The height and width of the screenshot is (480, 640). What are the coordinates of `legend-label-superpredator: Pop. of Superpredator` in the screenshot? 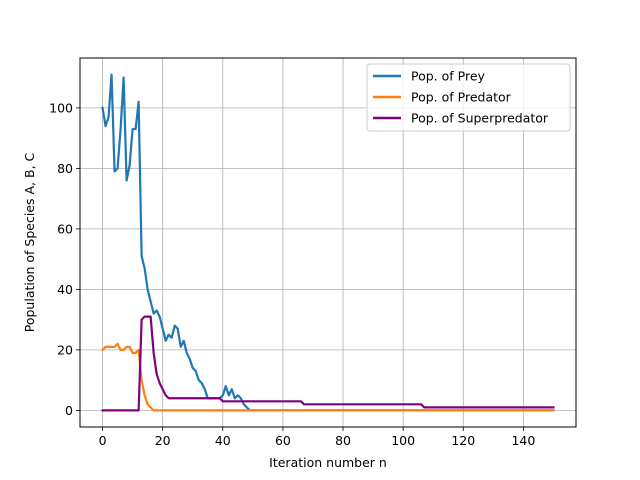 It's located at (480, 118).